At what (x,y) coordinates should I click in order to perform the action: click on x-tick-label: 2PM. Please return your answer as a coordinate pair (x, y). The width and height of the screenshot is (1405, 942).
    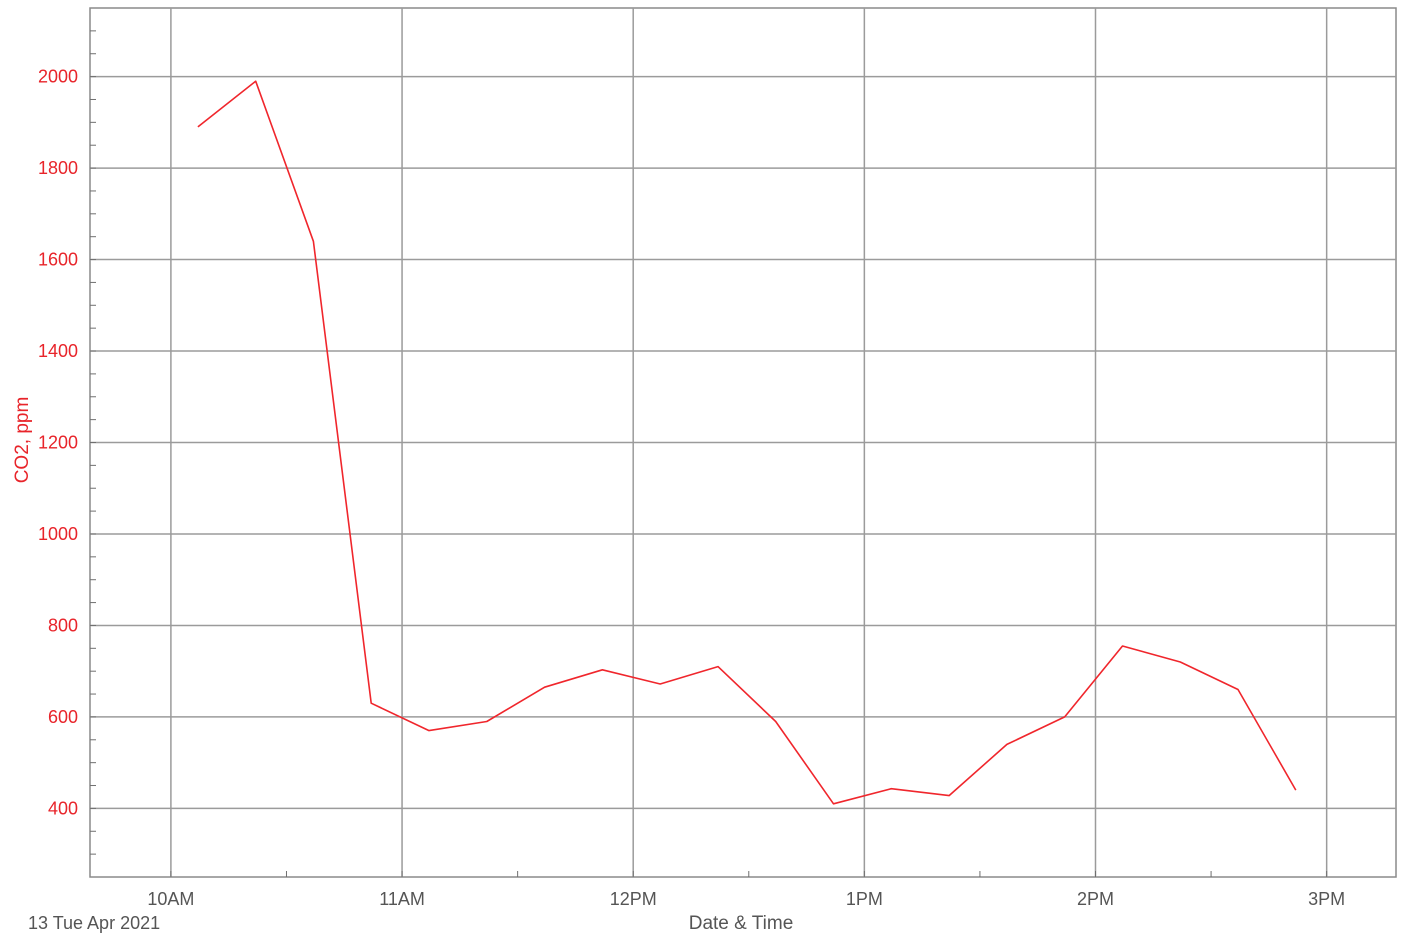
    Looking at the image, I should click on (1095, 899).